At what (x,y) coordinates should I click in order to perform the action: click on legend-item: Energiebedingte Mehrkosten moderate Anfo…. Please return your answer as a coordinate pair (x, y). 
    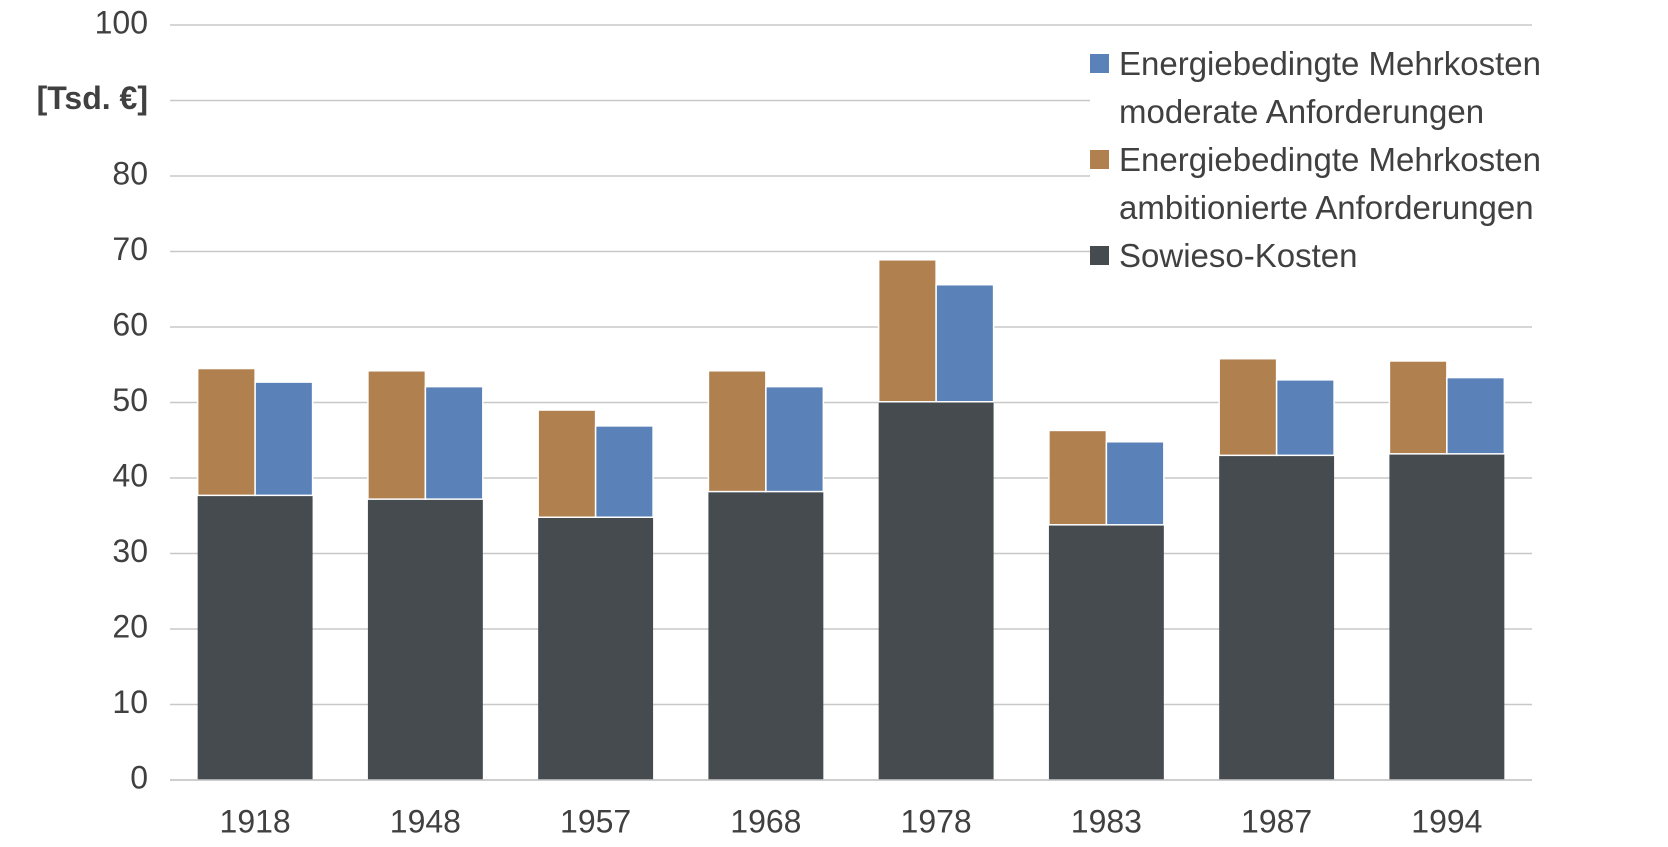
    Looking at the image, I should click on (1379, 88).